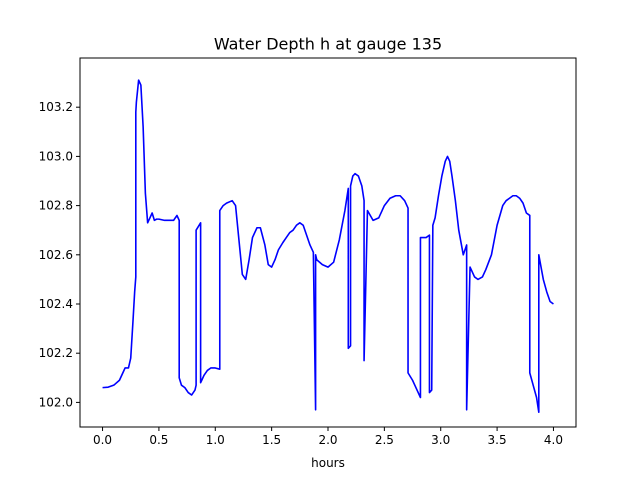 Image resolution: width=640 pixels, height=484 pixels. I want to click on y-tick-label: 102.8, so click(56, 206).